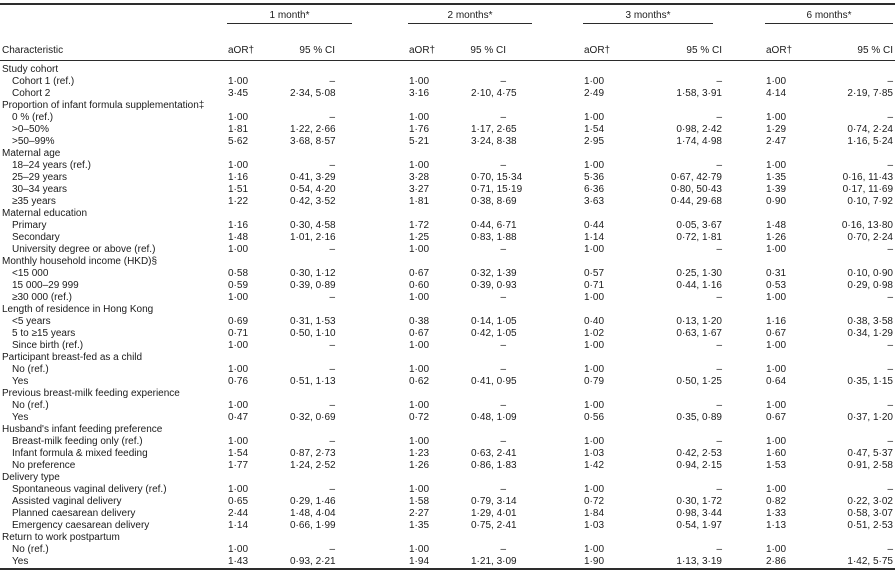 This screenshot has height=579, width=895. Describe the element at coordinates (696, 201) in the screenshot. I see `ci-value: 0·44, 29·68` at that location.